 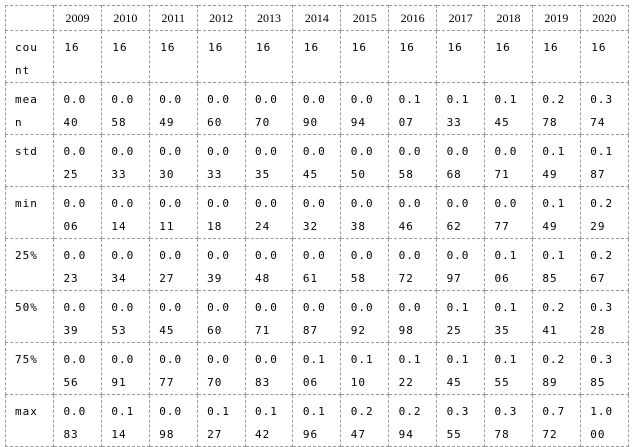 What do you see at coordinates (314, 215) in the screenshot?
I see `cell-value: 0.032` at bounding box center [314, 215].